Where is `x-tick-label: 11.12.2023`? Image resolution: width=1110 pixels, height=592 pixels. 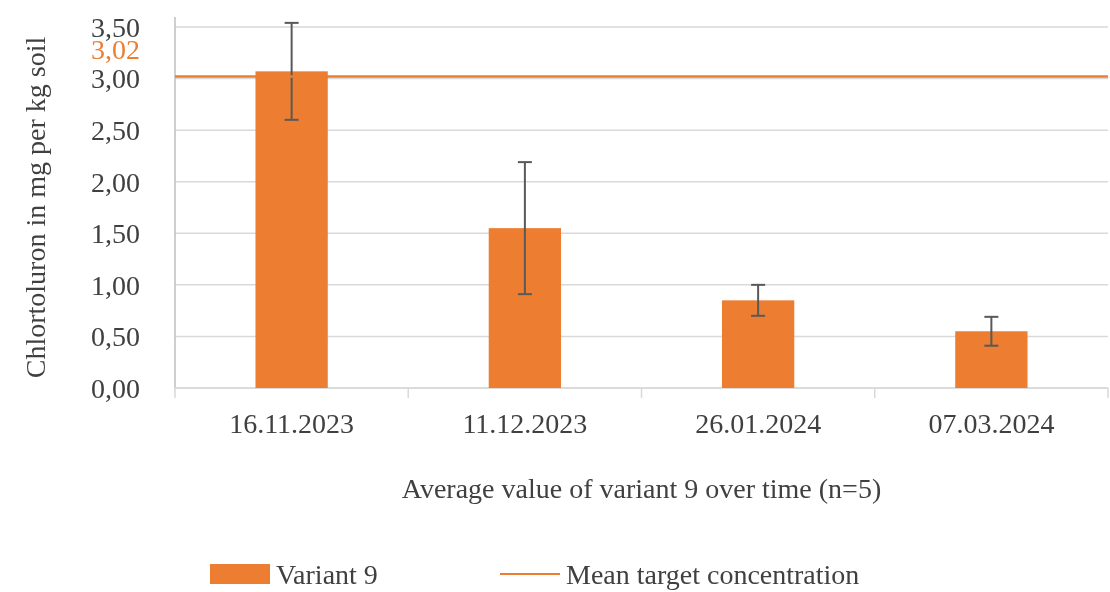
x-tick-label: 11.12.2023 is located at coordinates (525, 423).